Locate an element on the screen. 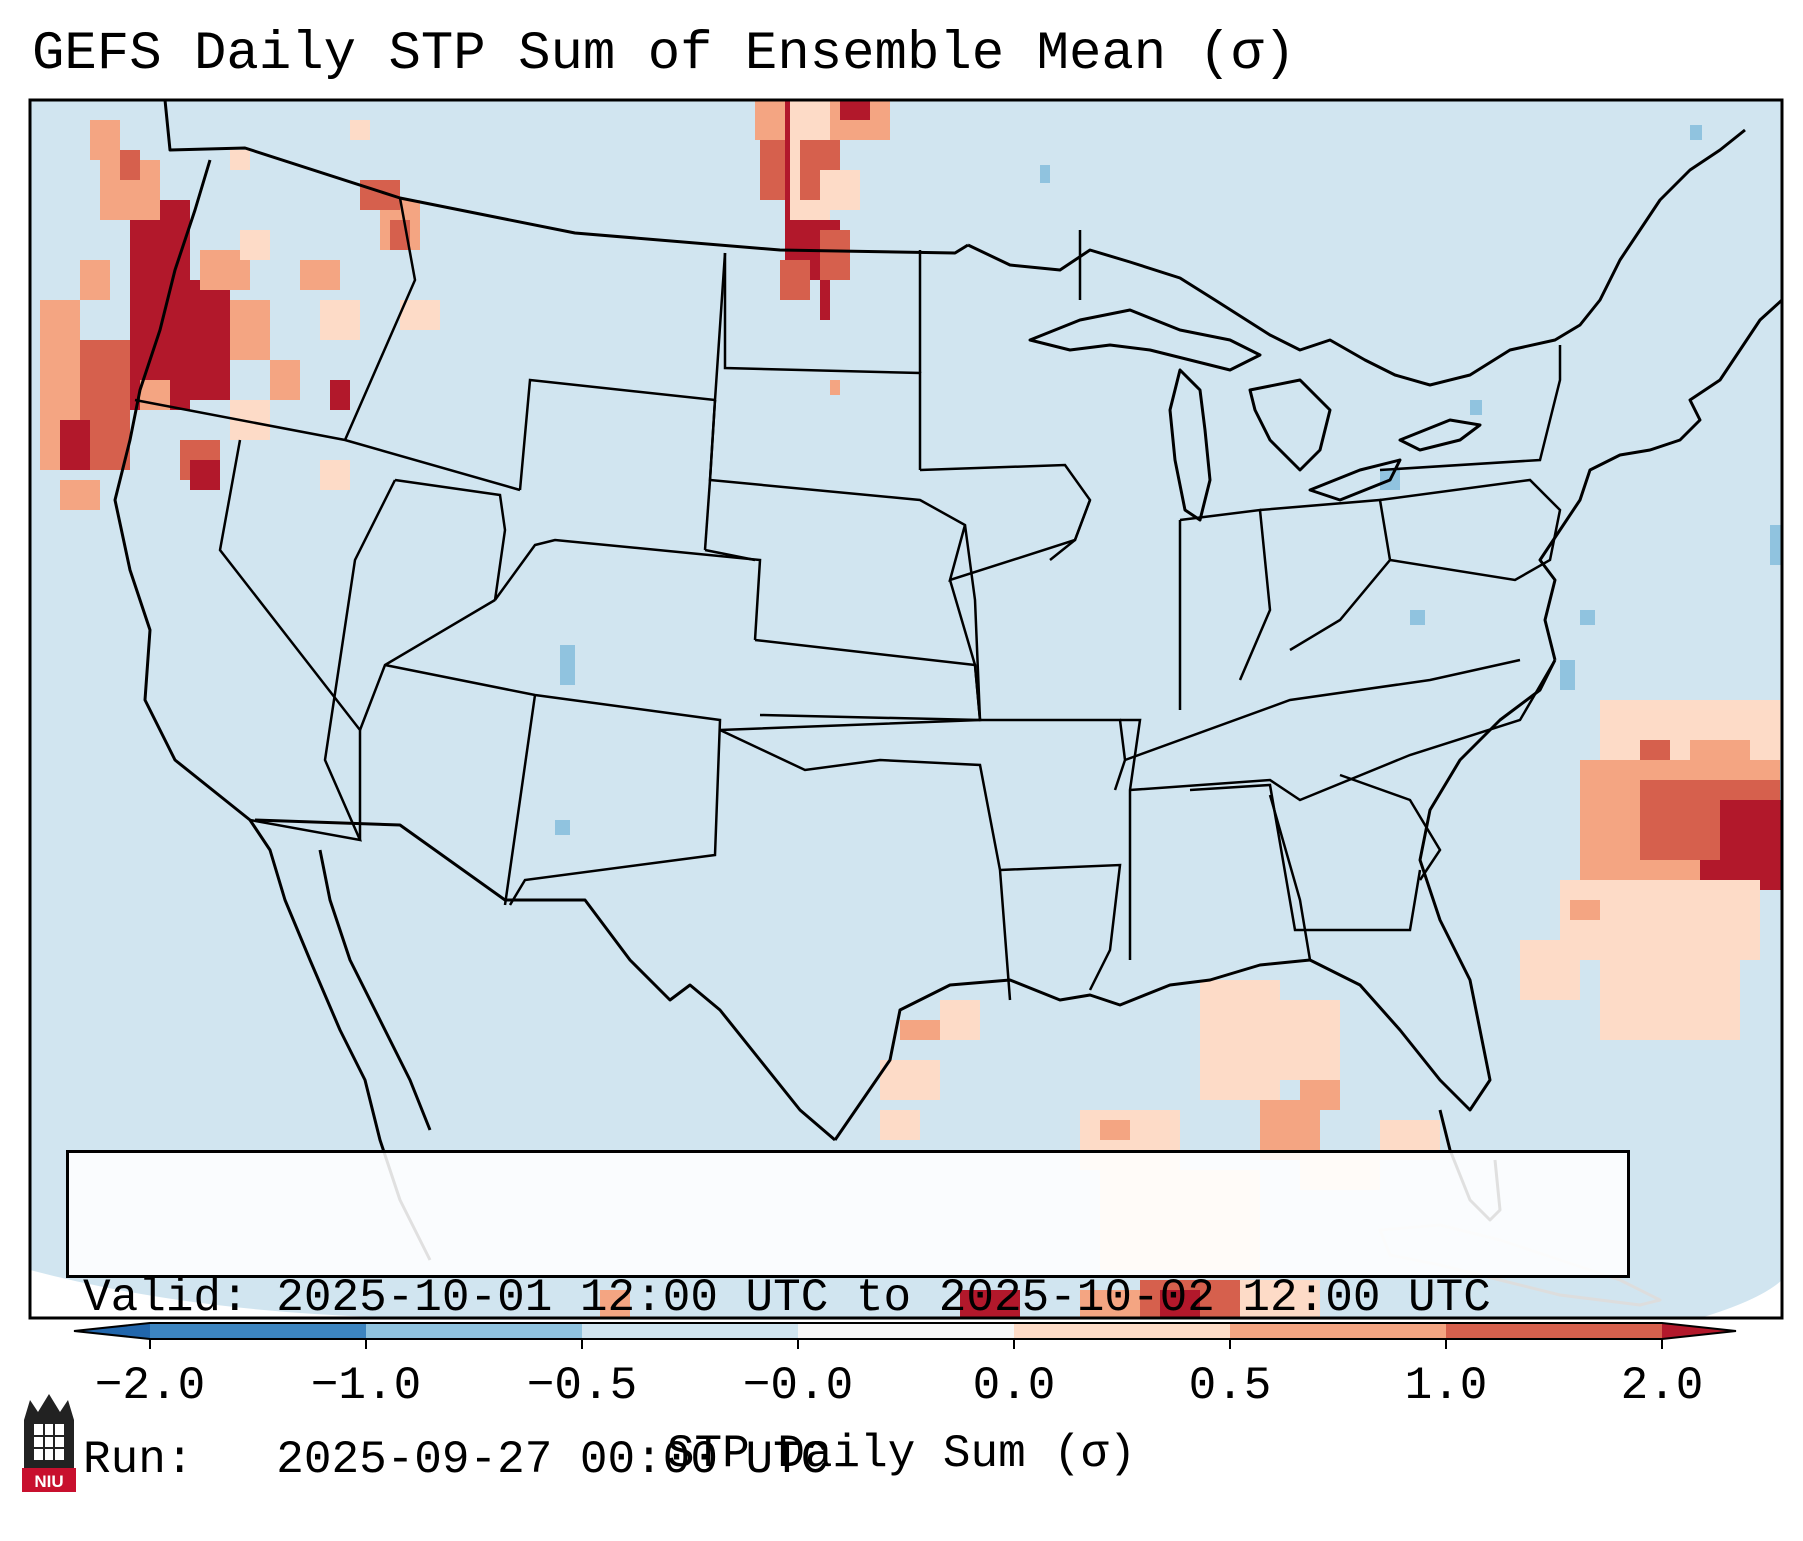 The height and width of the screenshot is (1541, 1803). colorbar-tick-7: 2.0 is located at coordinates (1662, 1386).